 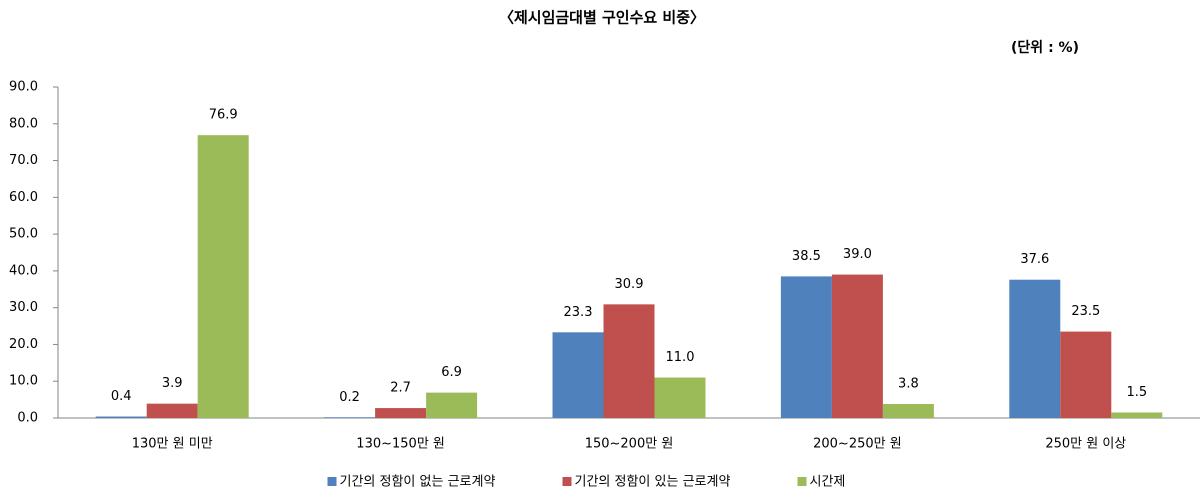 I want to click on y-tick-label: 50.0, so click(x=23, y=234).